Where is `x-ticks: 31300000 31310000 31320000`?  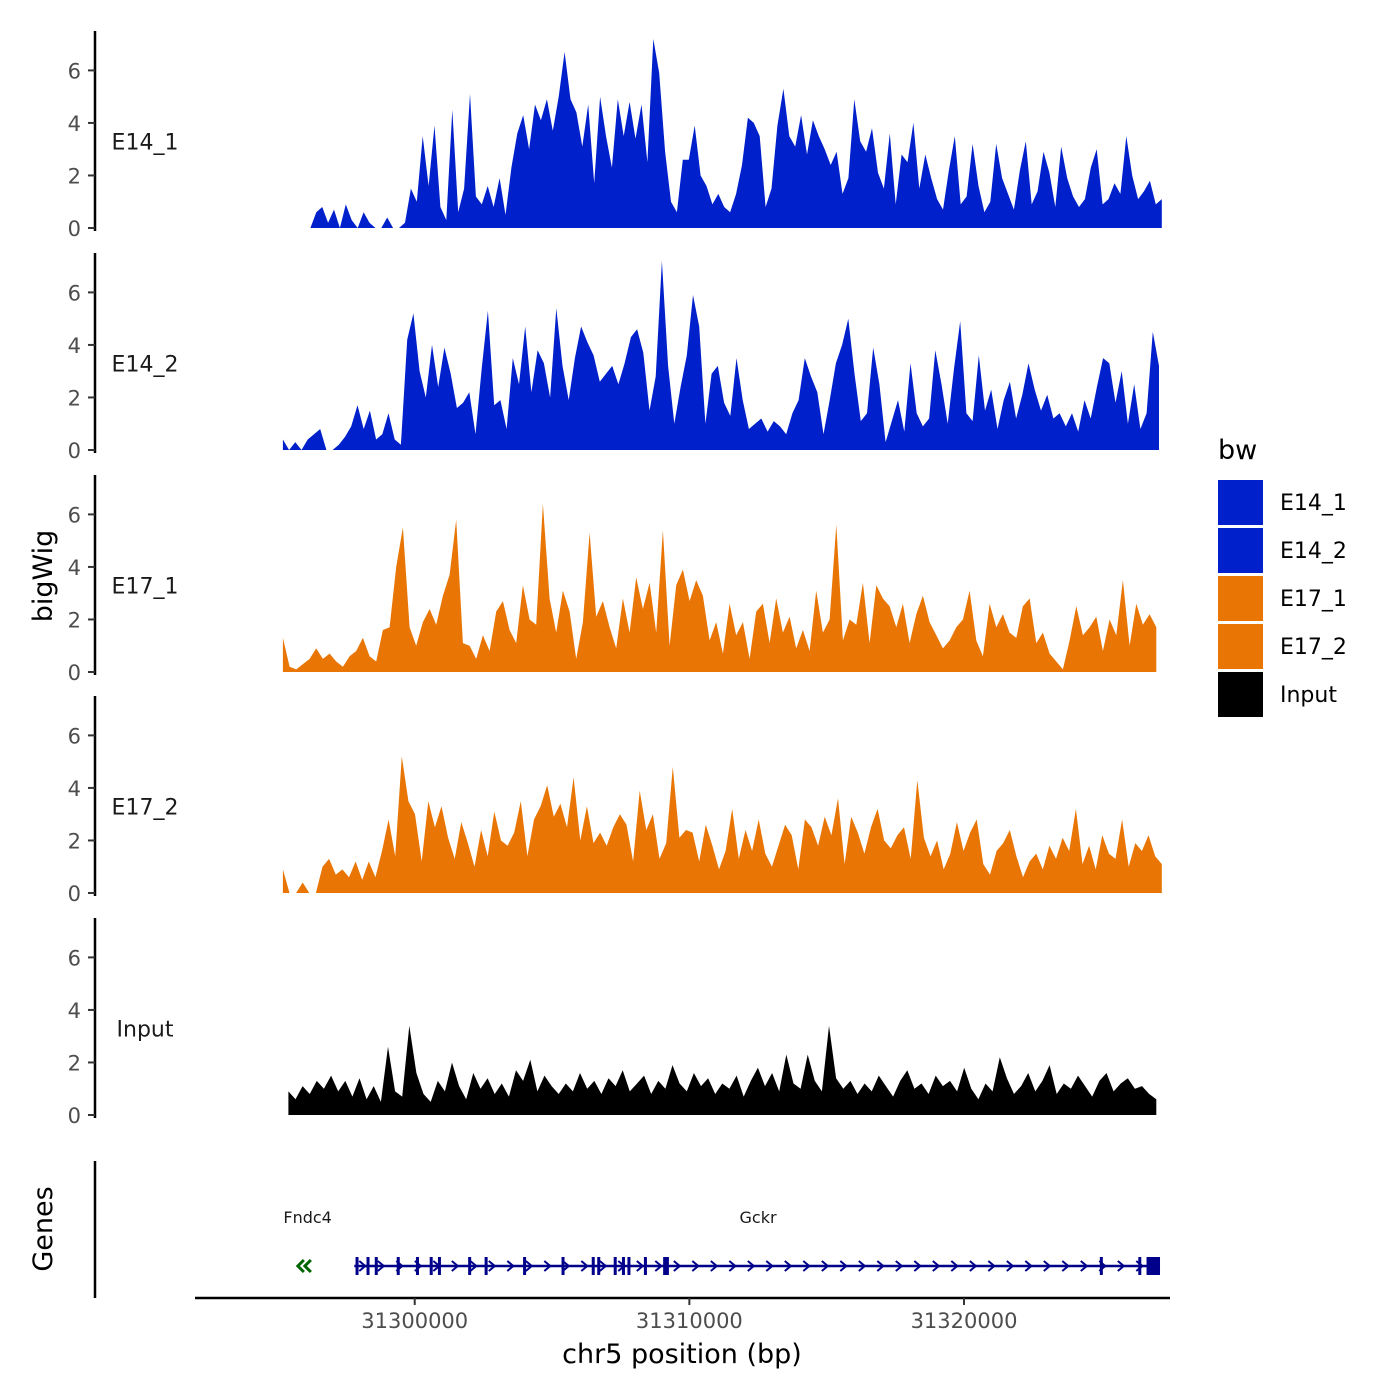 x-ticks: 31300000 31310000 31320000 is located at coordinates (689, 1315).